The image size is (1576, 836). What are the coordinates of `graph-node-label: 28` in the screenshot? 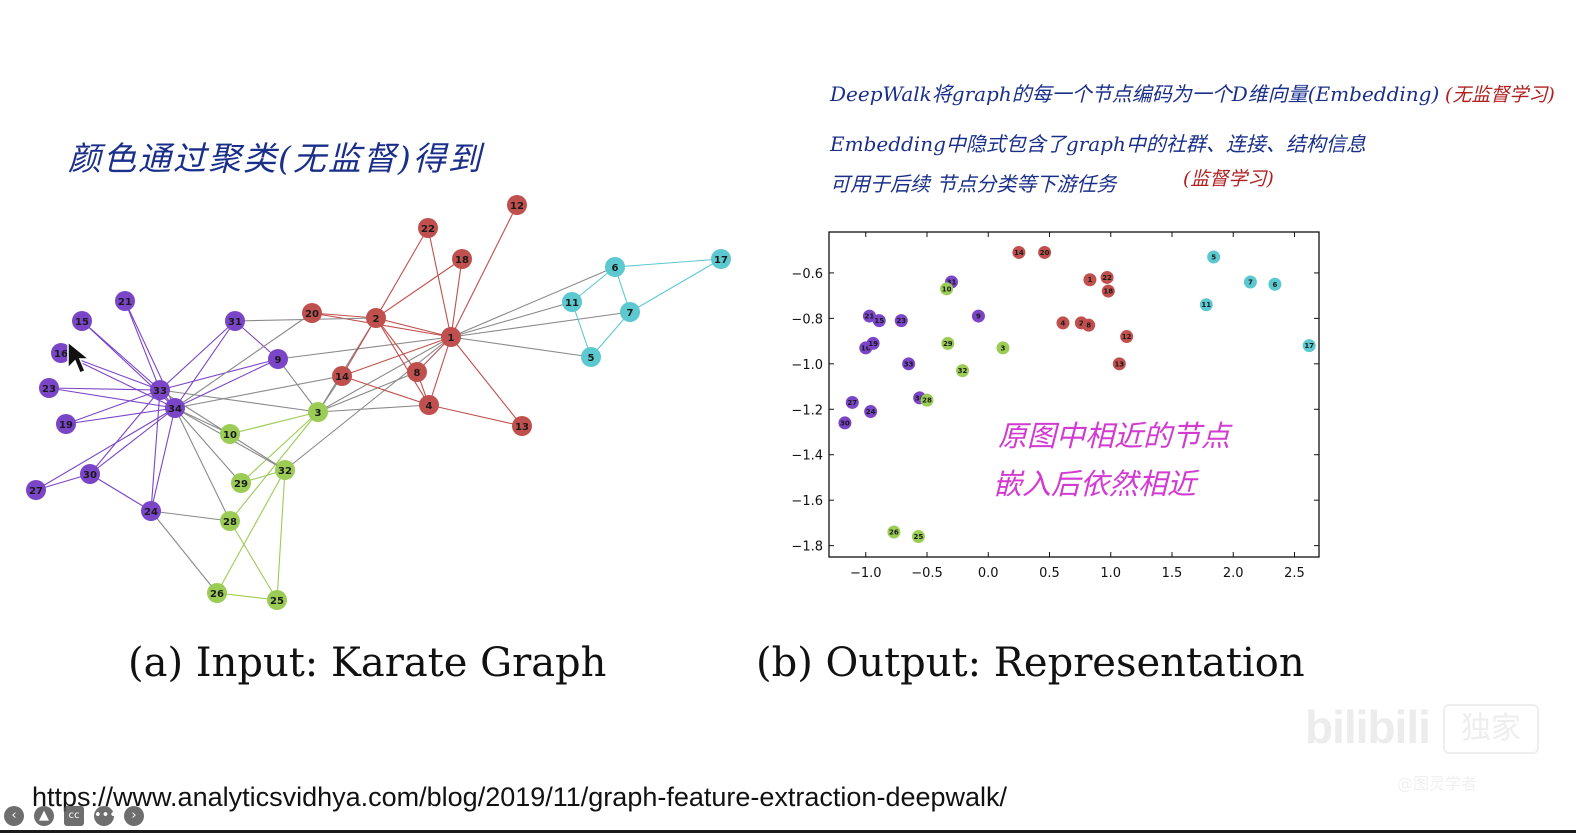 It's located at (230, 522).